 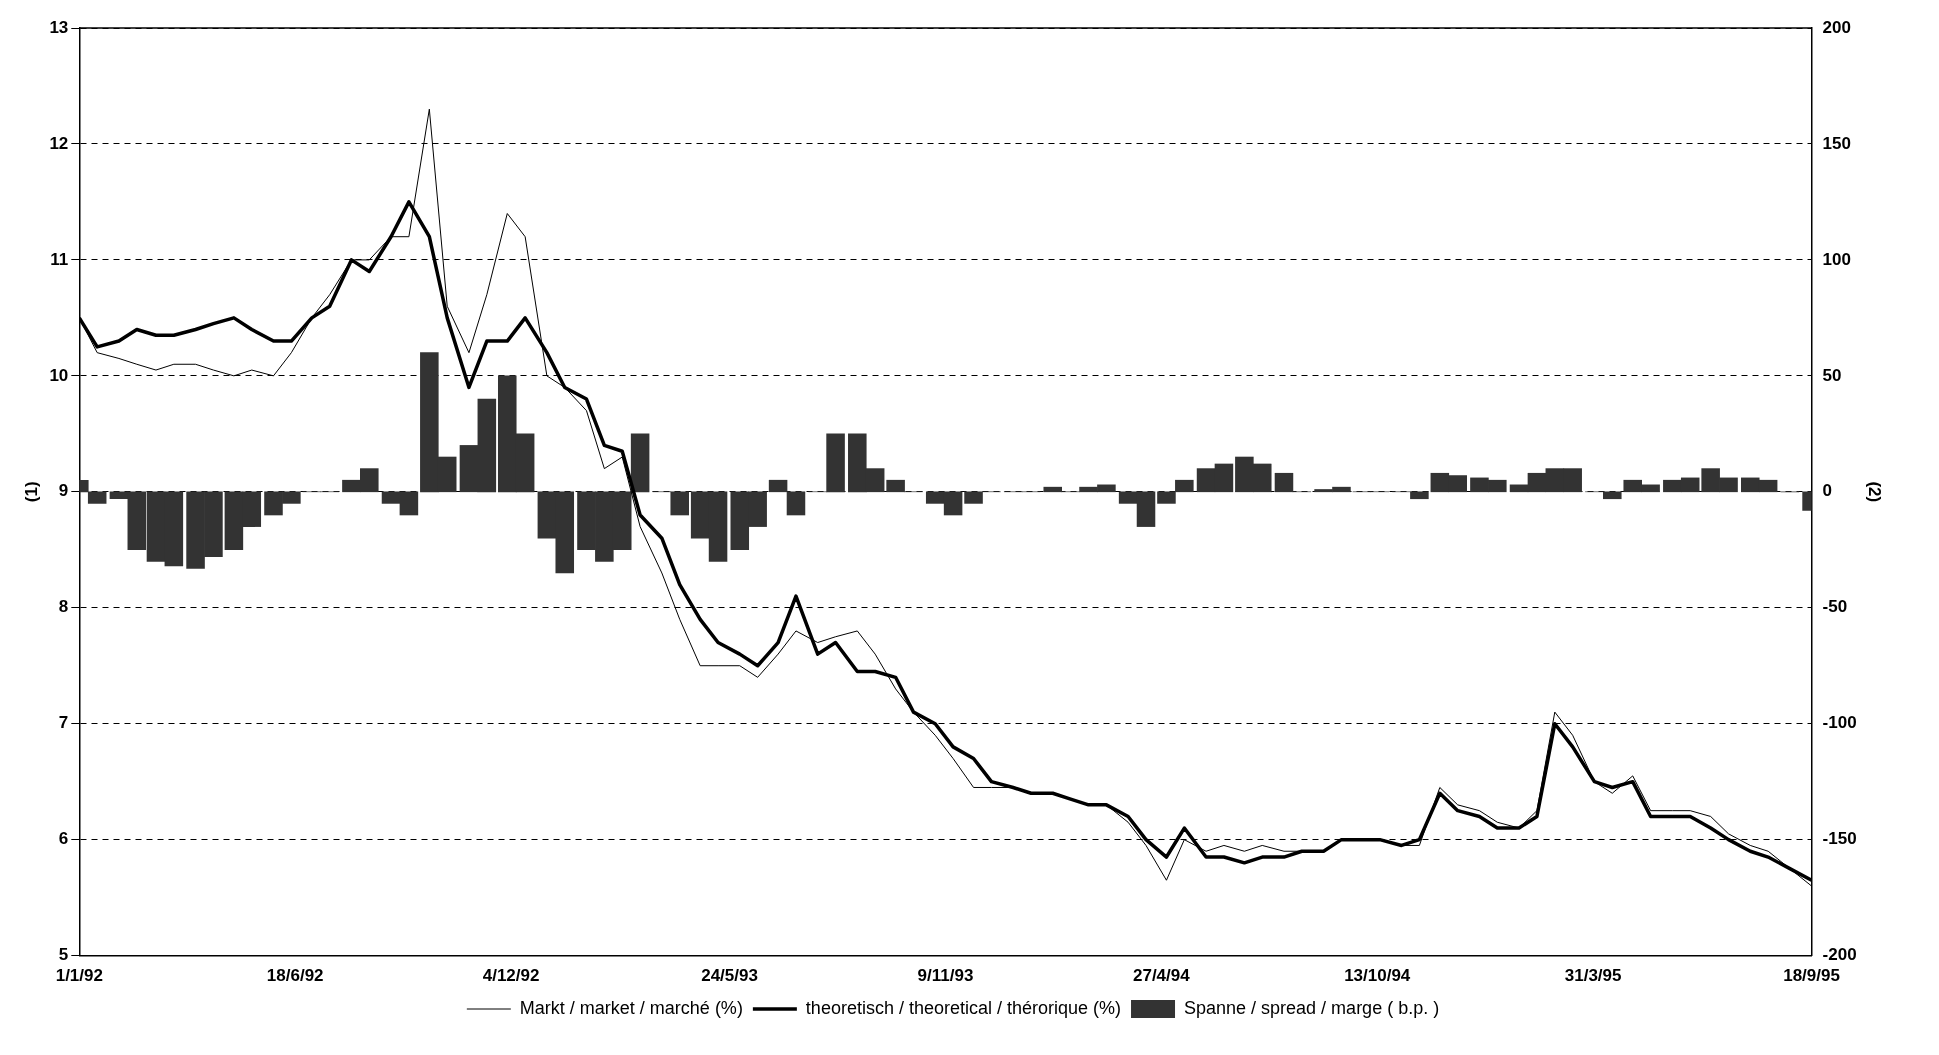 What do you see at coordinates (1811, 976) in the screenshot?
I see `x-tick-label: 18/9/95` at bounding box center [1811, 976].